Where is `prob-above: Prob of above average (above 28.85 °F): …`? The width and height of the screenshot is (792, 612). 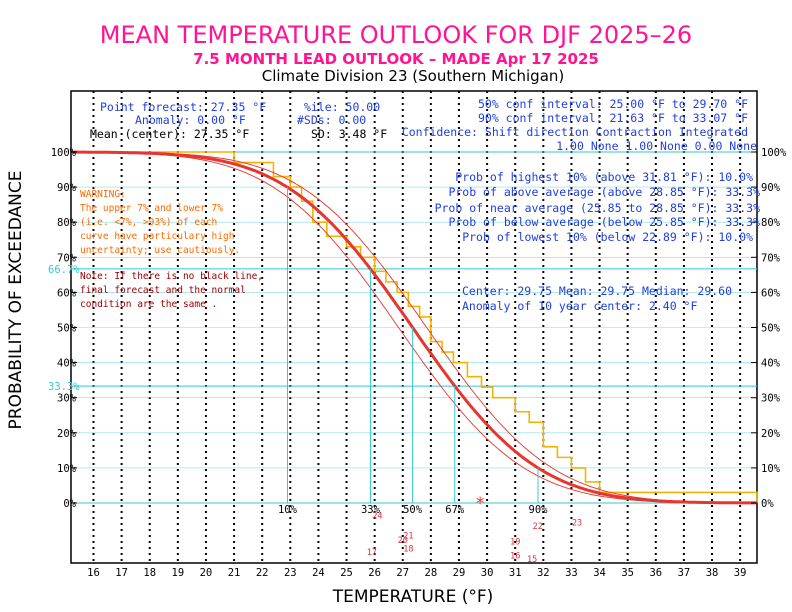 prob-above: Prob of above average (above 28.85 °F): … is located at coordinates (604, 192).